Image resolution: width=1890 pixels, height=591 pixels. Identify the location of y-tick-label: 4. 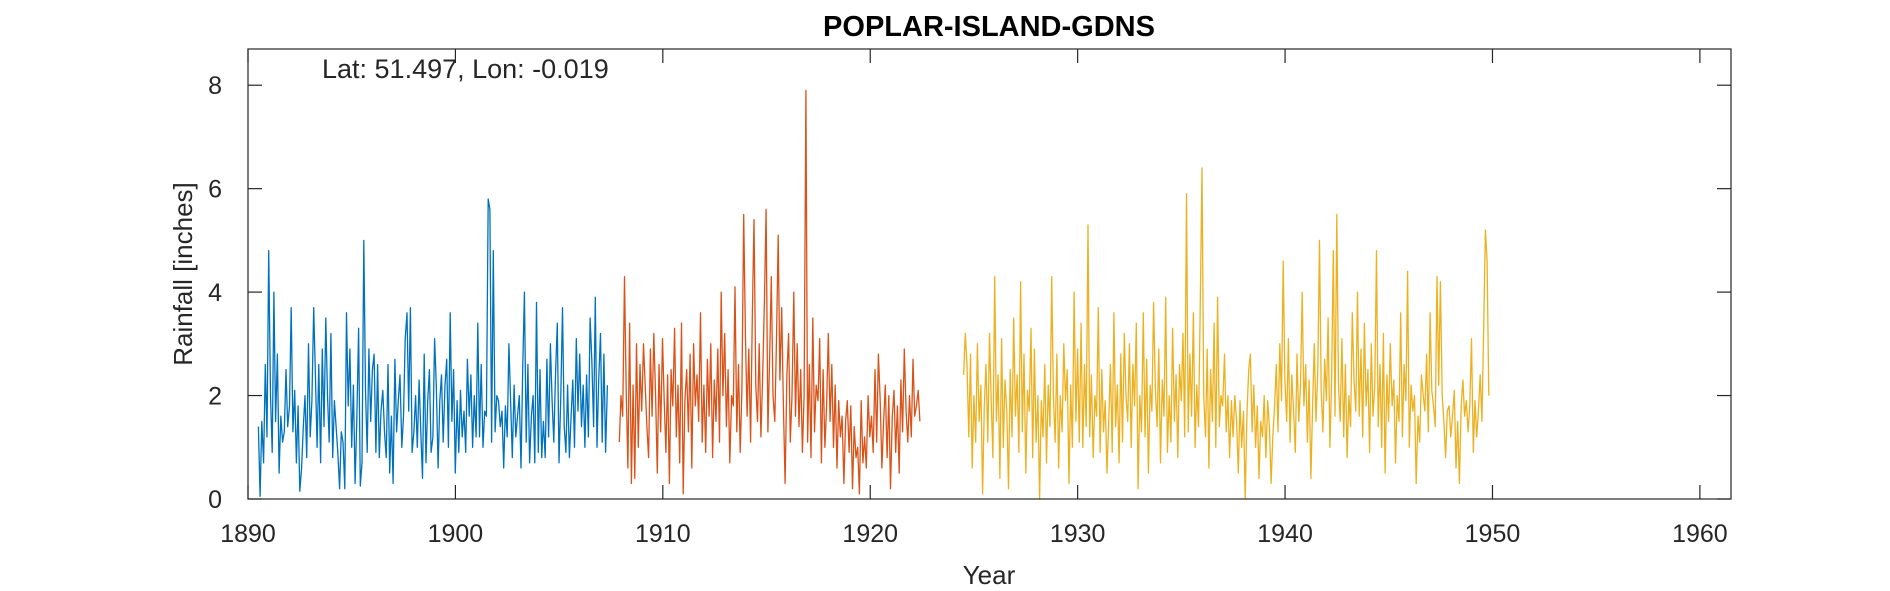
(215, 293).